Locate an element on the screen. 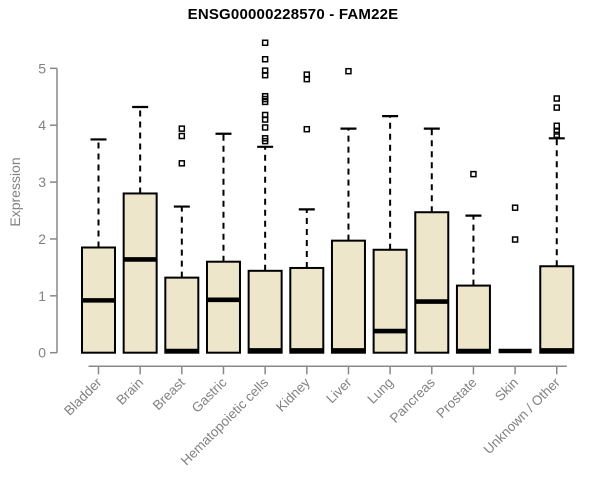 The height and width of the screenshot is (500, 600). x-tick-label: Prostate is located at coordinates (456, 398).